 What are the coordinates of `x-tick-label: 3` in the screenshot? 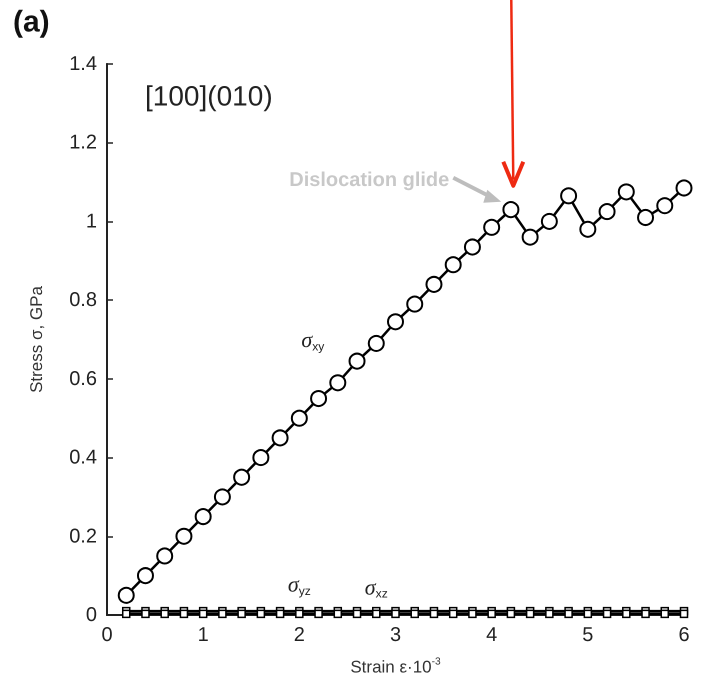 It's located at (396, 635).